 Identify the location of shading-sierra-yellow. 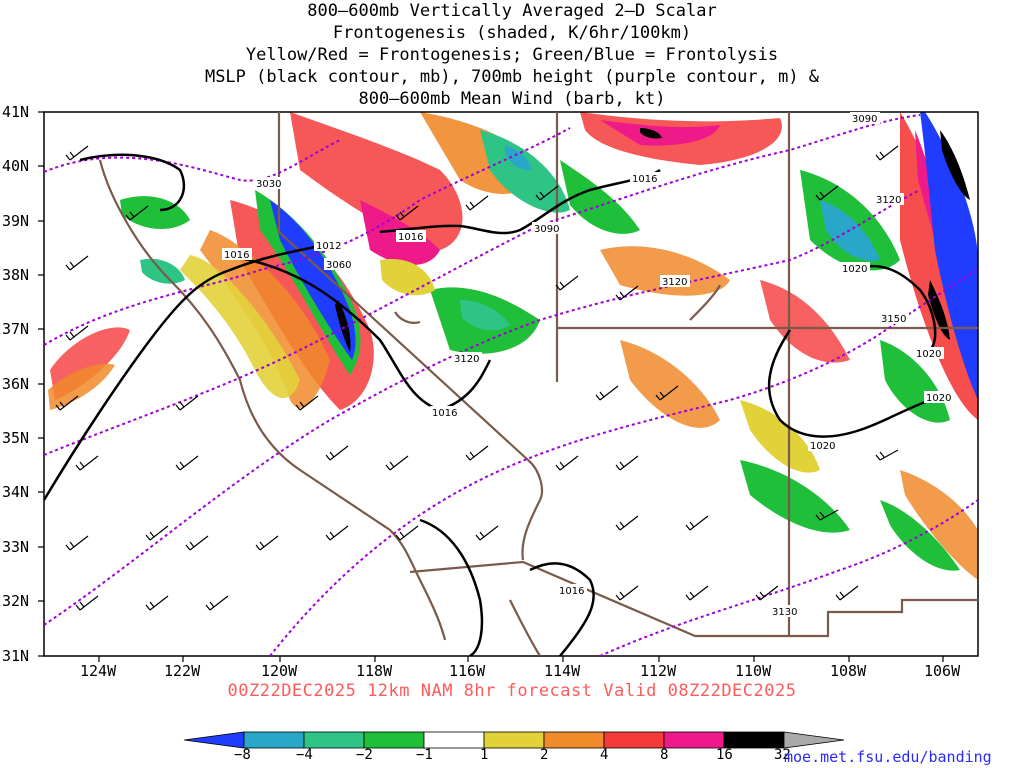
(240, 327).